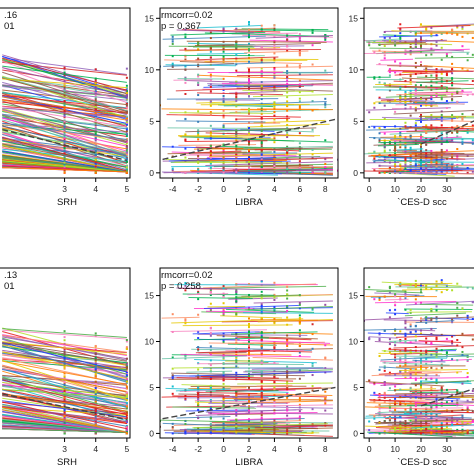 The image size is (474, 474). What do you see at coordinates (150, 296) in the screenshot?
I see `y-tick-label: 15` at bounding box center [150, 296].